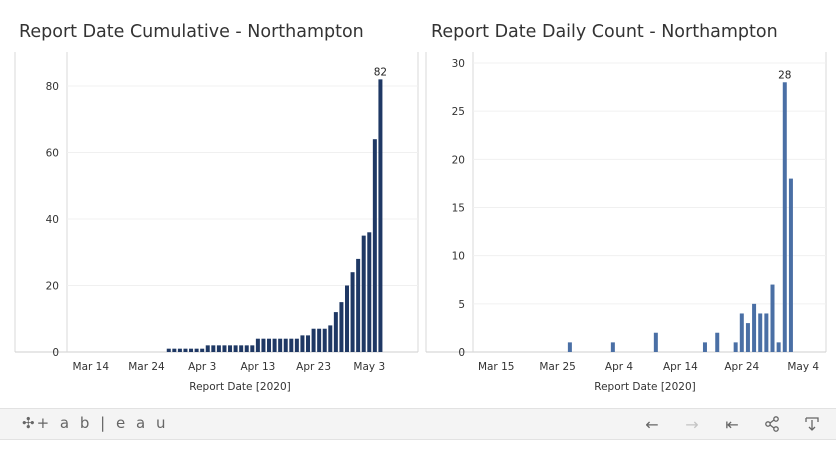 The width and height of the screenshot is (836, 457). What do you see at coordinates (812, 424) in the screenshot?
I see `download-icon` at bounding box center [812, 424].